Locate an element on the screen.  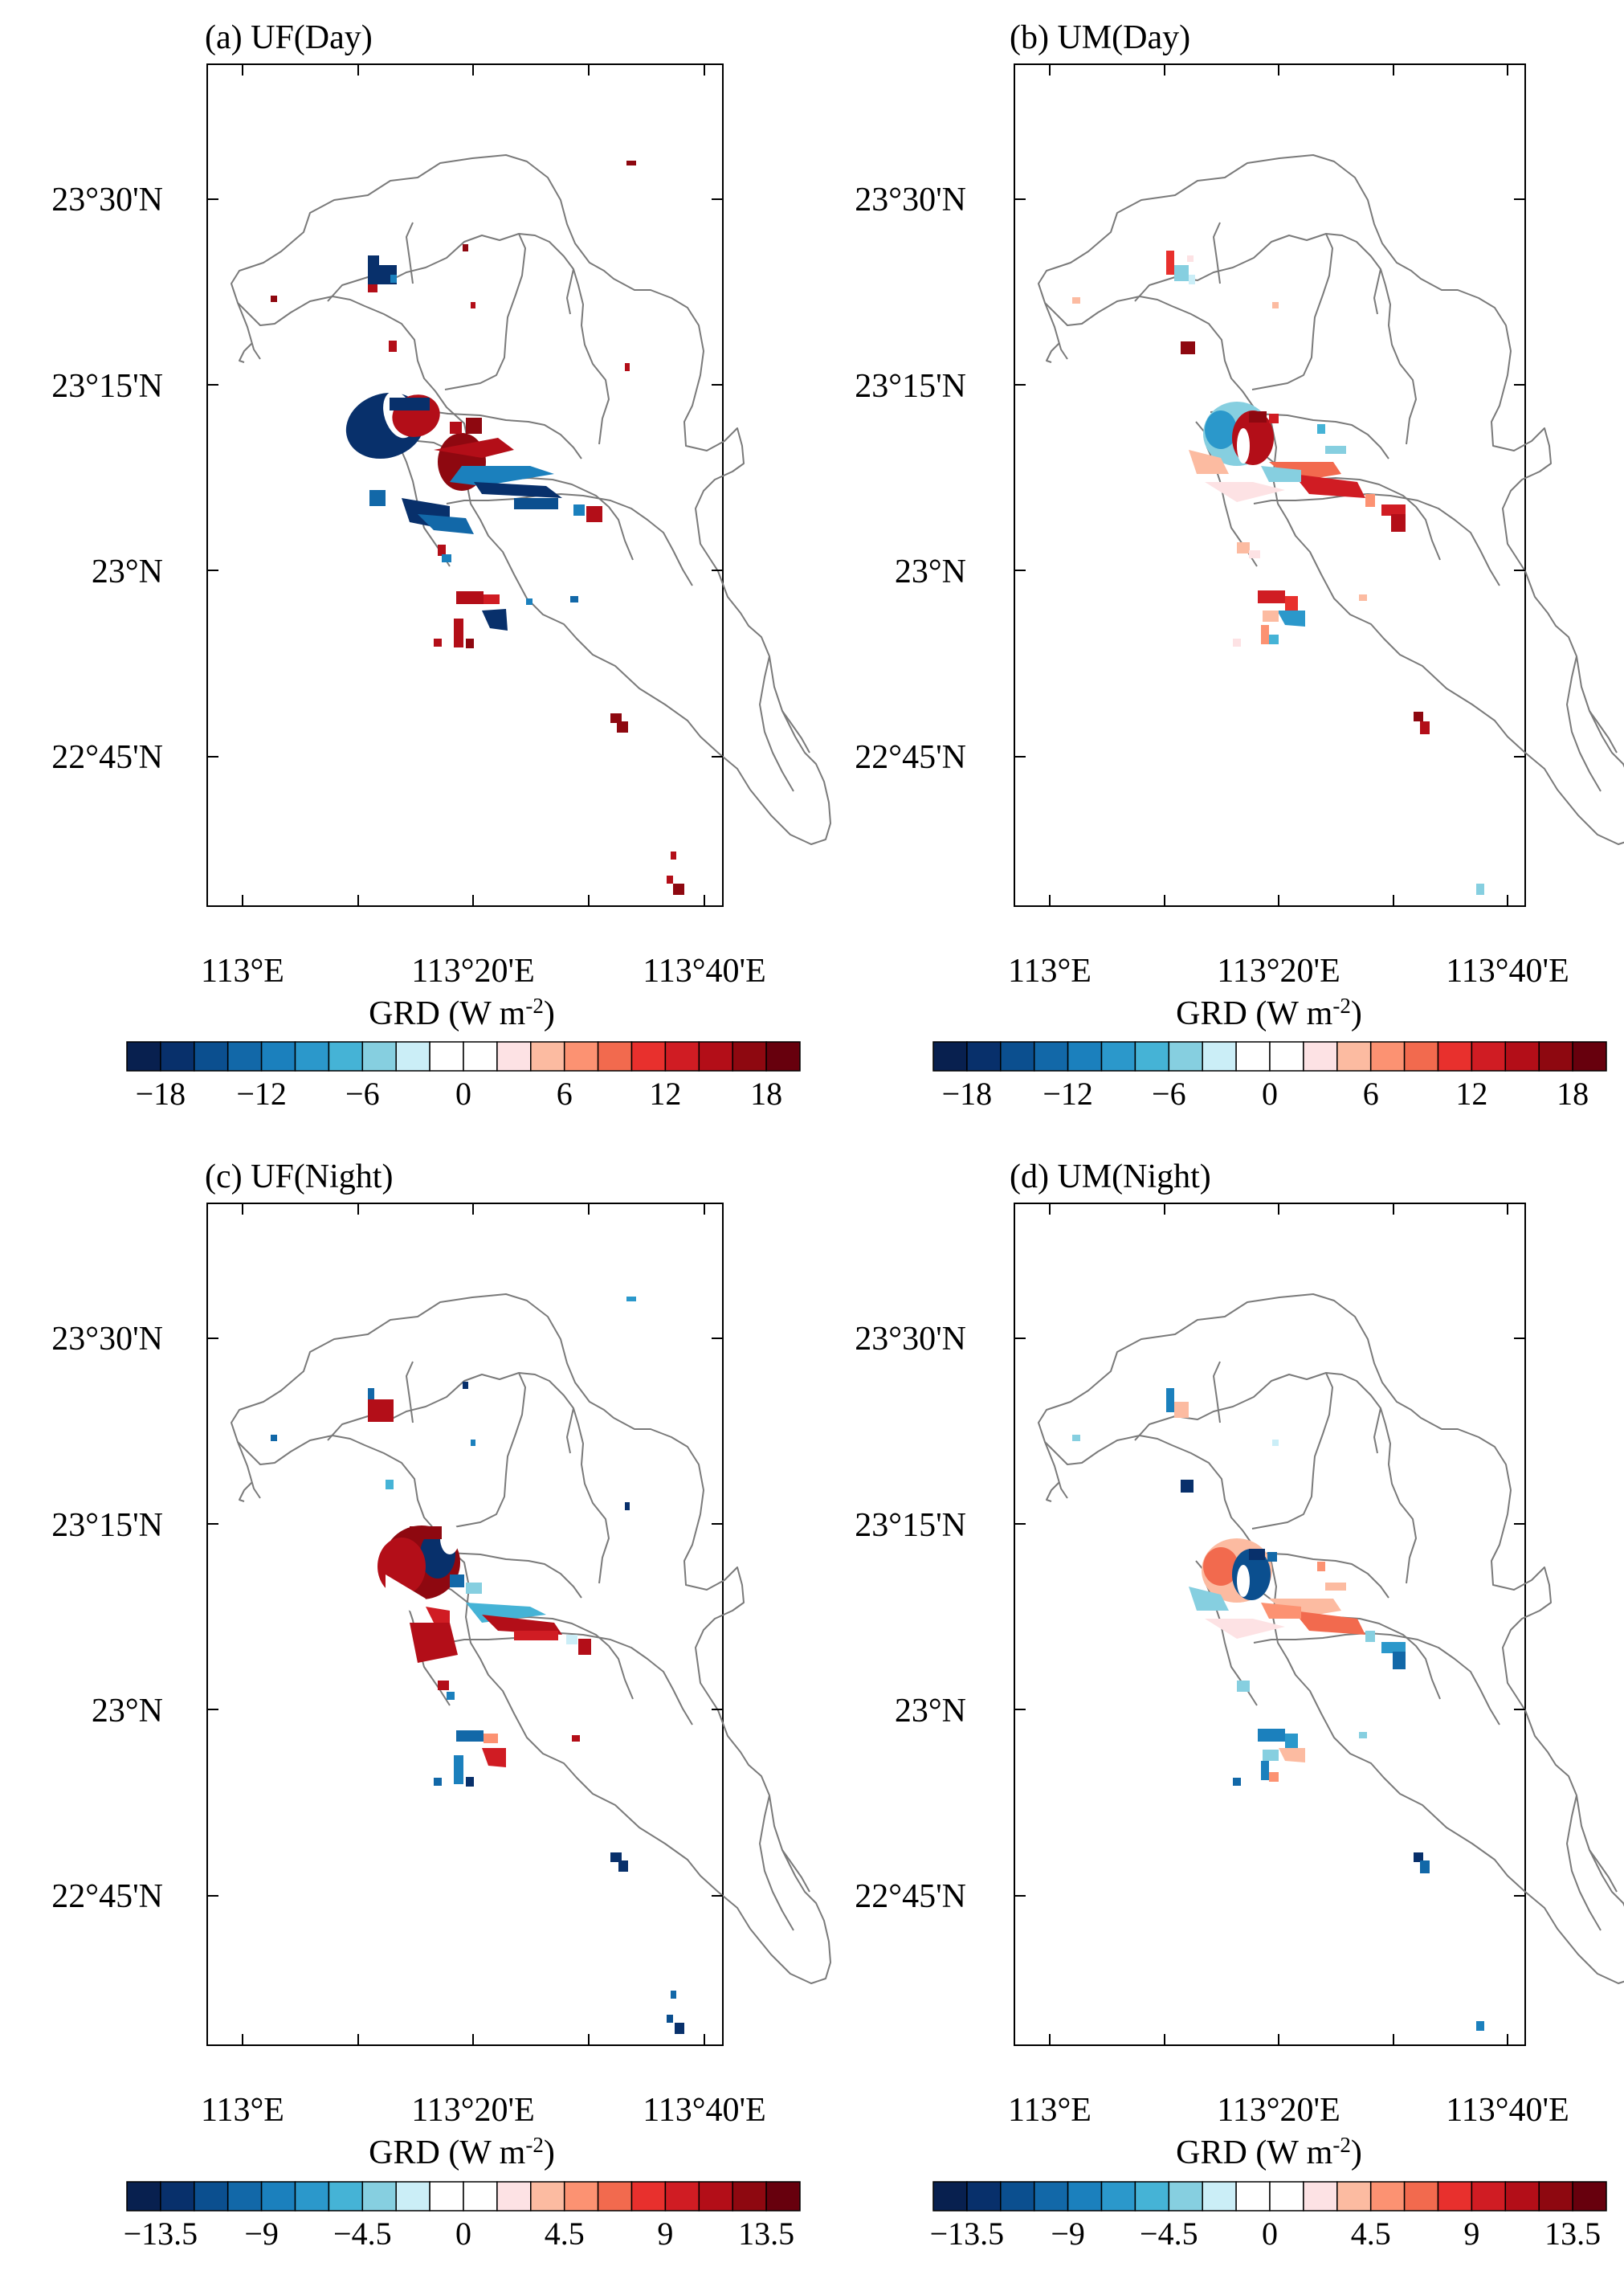
lat-label-d-2: 23°15'N is located at coordinates (910, 1526).